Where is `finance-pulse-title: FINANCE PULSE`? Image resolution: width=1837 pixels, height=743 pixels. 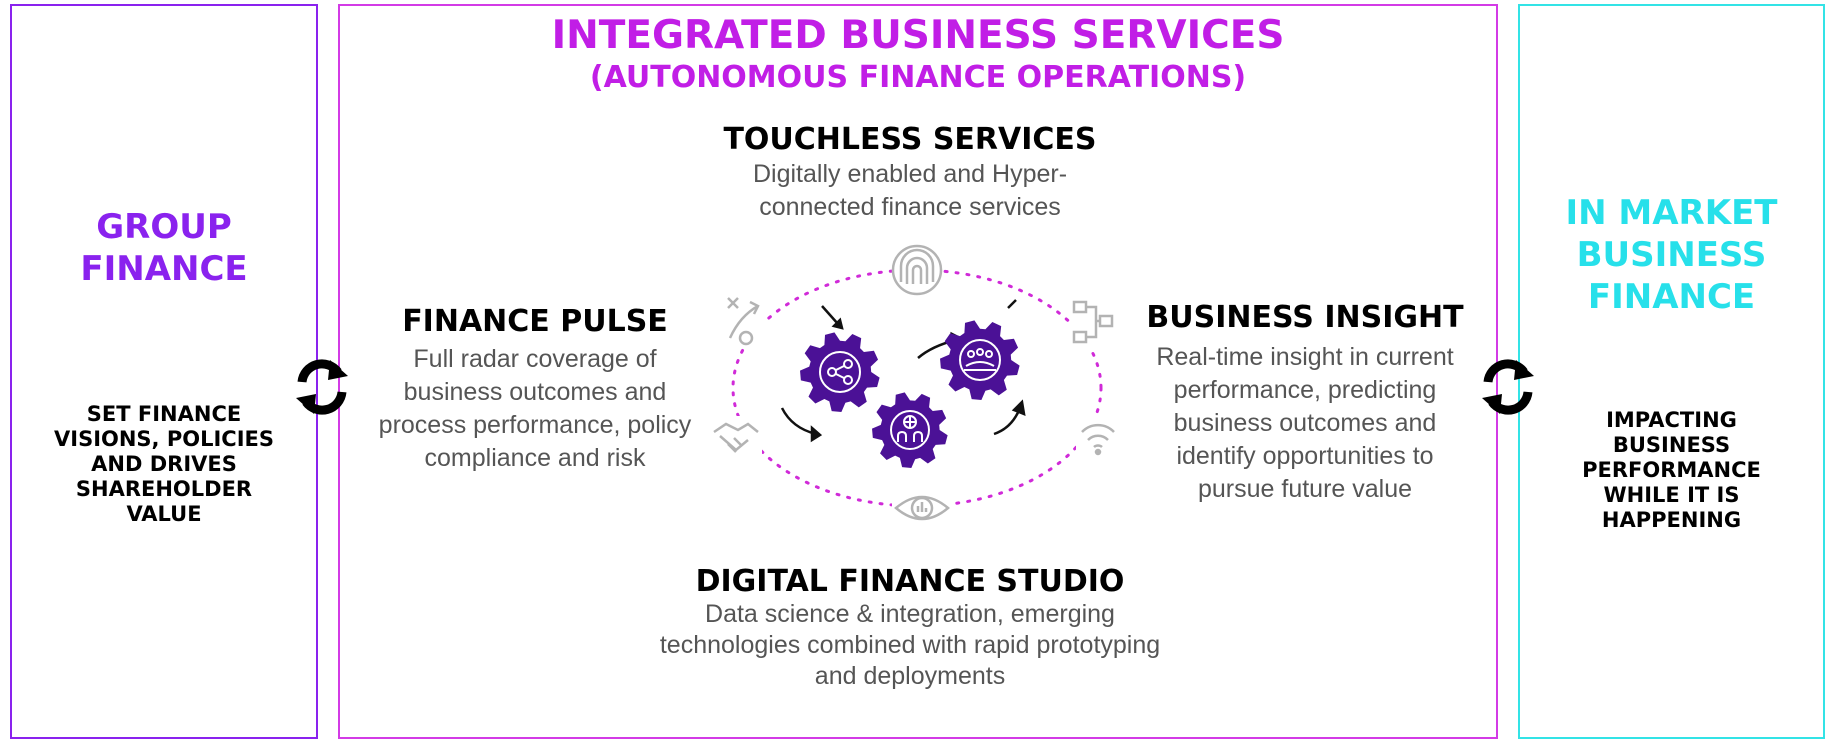 finance-pulse-title: FINANCE PULSE is located at coordinates (535, 321).